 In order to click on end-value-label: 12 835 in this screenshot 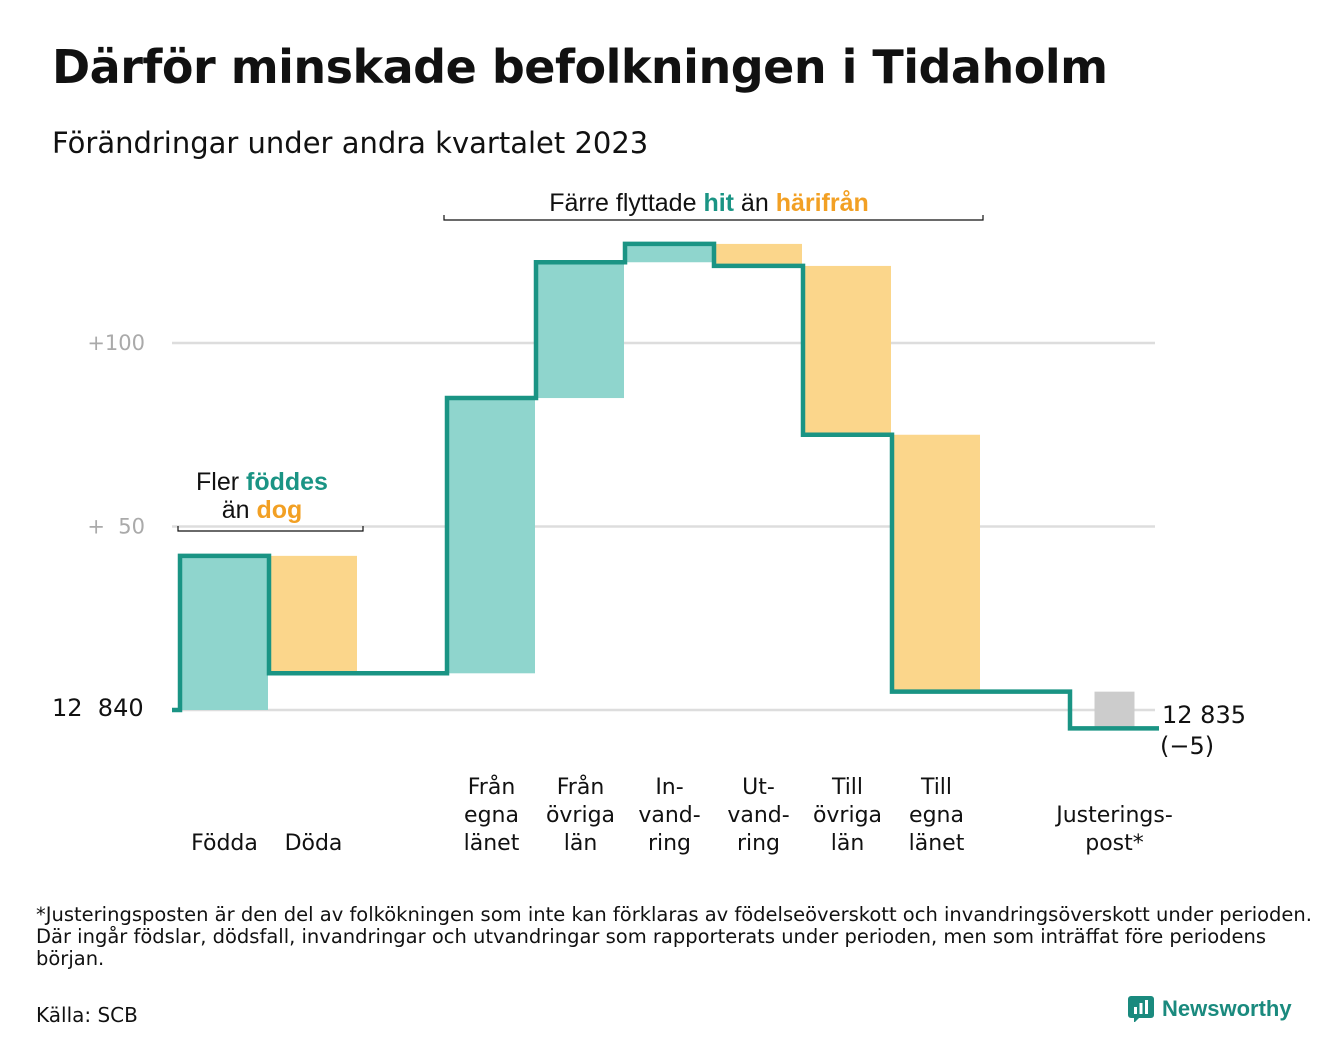, I will do `click(1204, 715)`.